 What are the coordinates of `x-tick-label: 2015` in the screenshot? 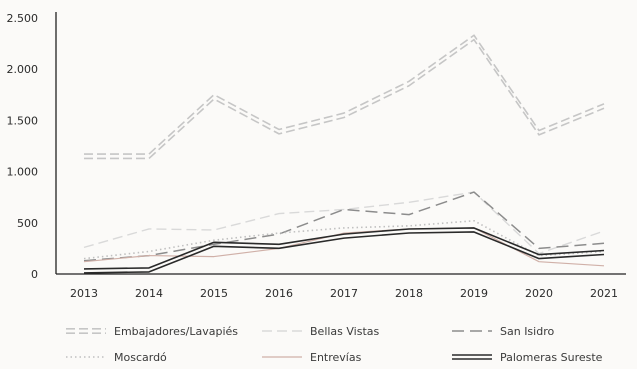 It's located at (214, 293).